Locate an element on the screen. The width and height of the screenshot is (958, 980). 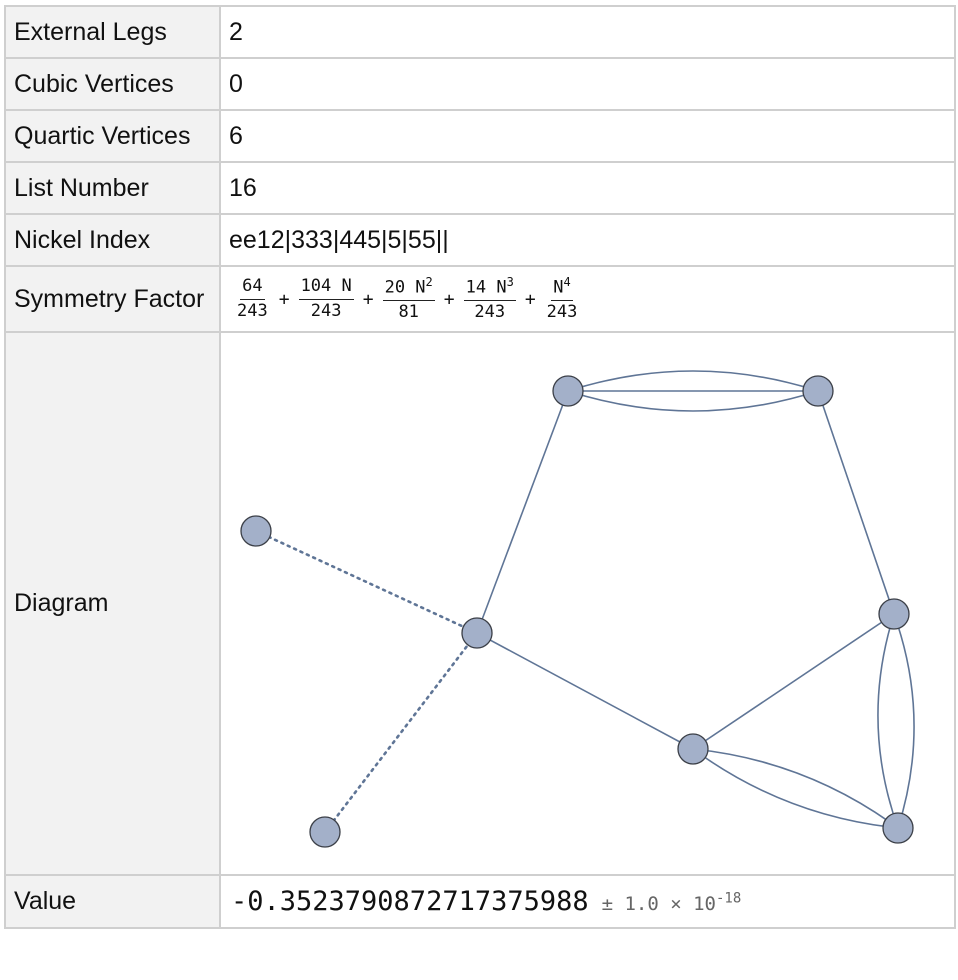
row-list-number: List Number 16 is located at coordinates (480, 188).